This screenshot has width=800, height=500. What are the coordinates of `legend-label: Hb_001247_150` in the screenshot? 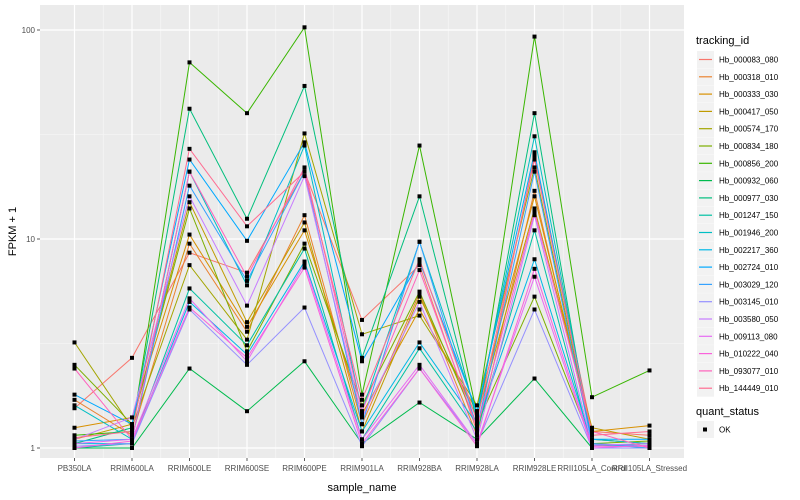 It's located at (749, 215).